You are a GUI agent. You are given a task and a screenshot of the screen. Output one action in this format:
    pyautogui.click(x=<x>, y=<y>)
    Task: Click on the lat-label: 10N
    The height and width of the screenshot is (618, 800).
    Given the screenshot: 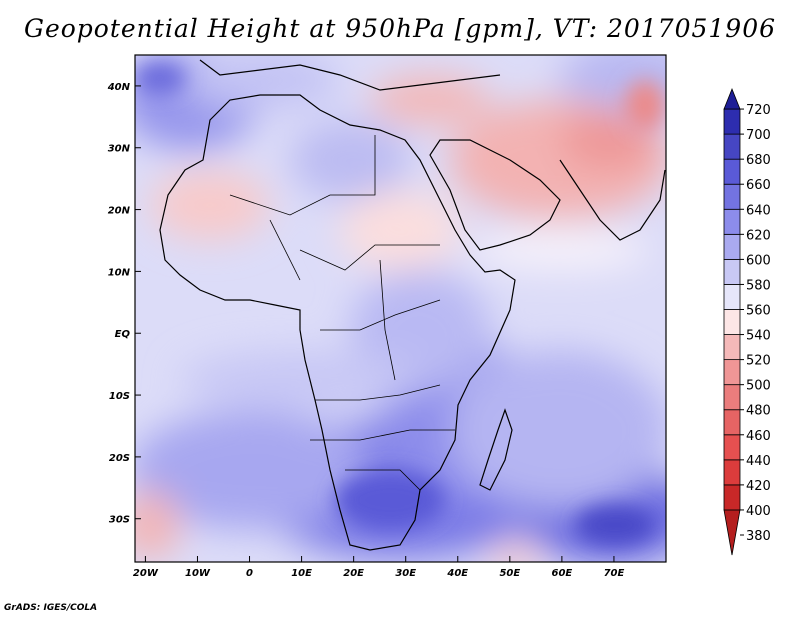 What is the action you would take?
    pyautogui.click(x=119, y=272)
    